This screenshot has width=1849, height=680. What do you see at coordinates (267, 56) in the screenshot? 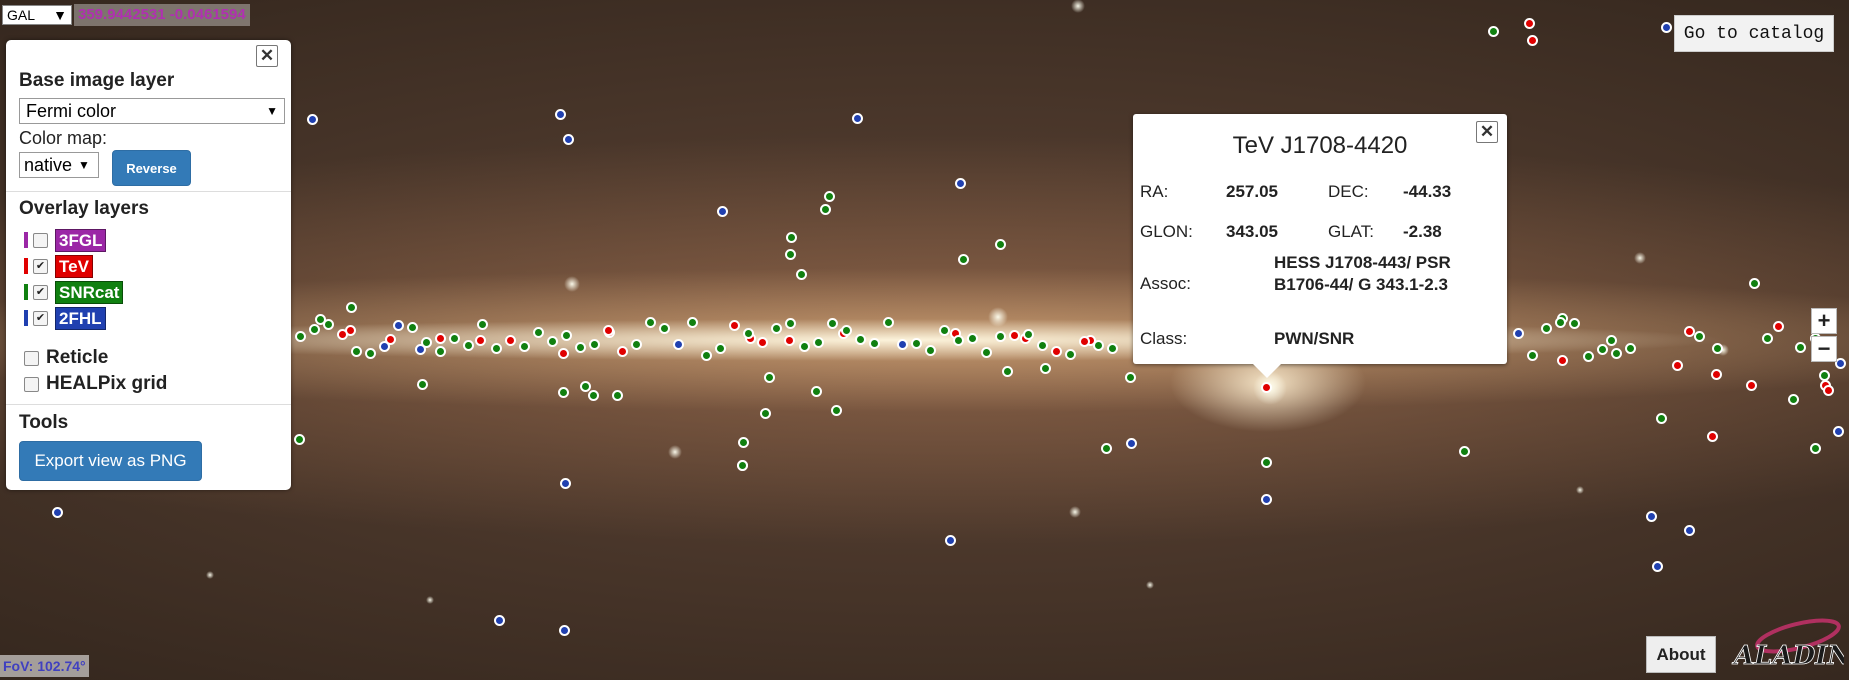
I see `close-panel-button: ✕` at bounding box center [267, 56].